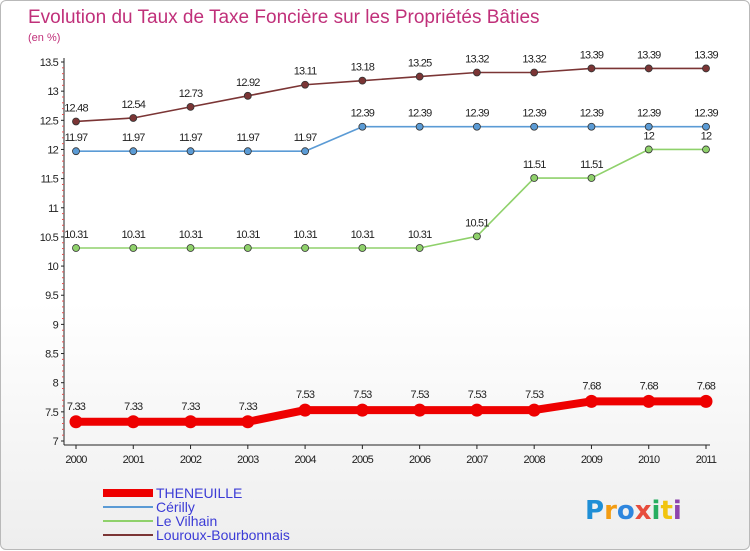  I want to click on data-label: 10.51, so click(477, 223).